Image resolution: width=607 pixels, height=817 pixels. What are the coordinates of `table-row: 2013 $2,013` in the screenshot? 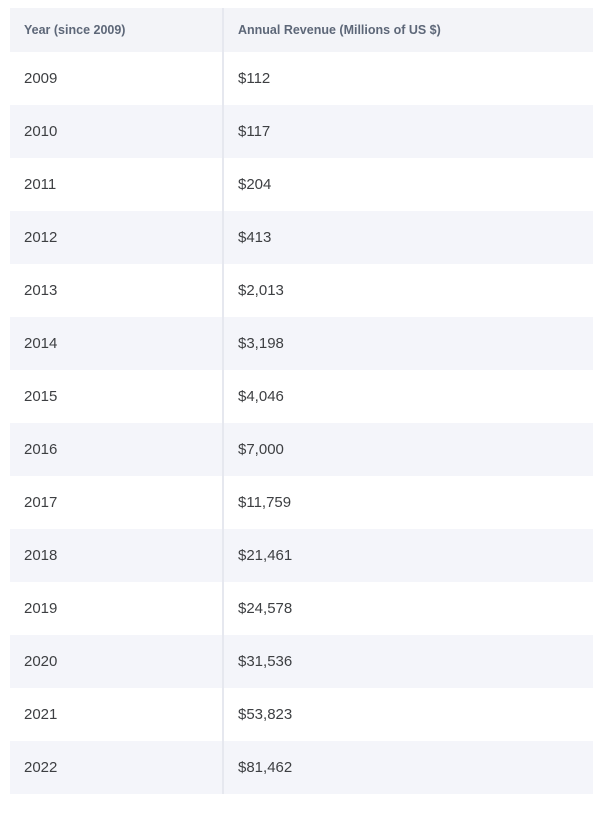 It's located at (301, 290).